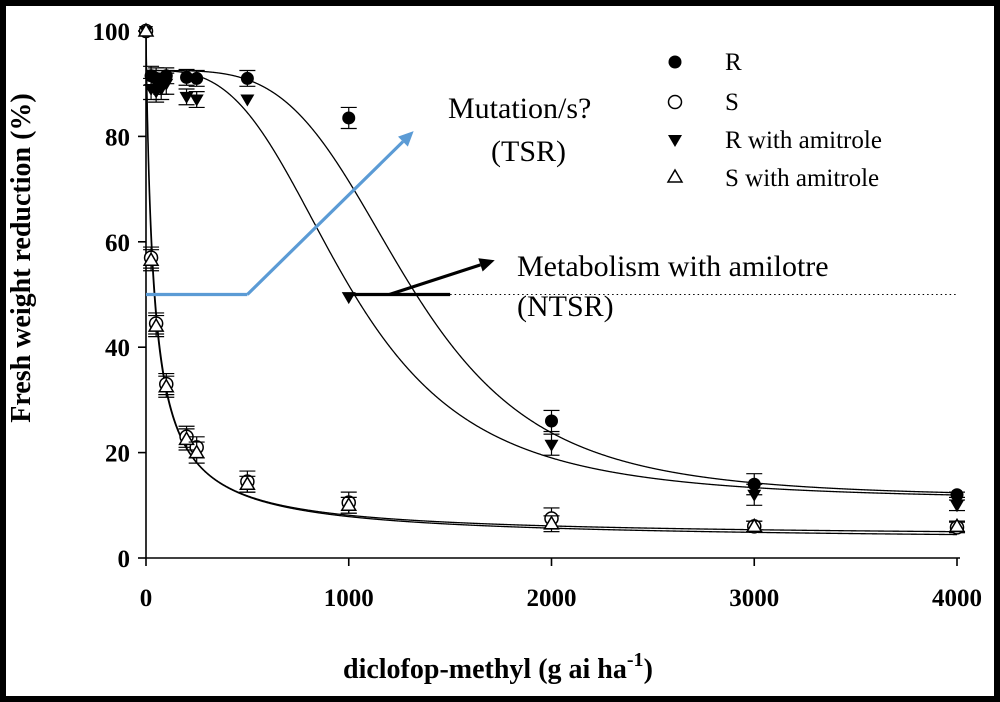 The height and width of the screenshot is (702, 1000). I want to click on tsr-arrow-shaft, so click(325, 218).